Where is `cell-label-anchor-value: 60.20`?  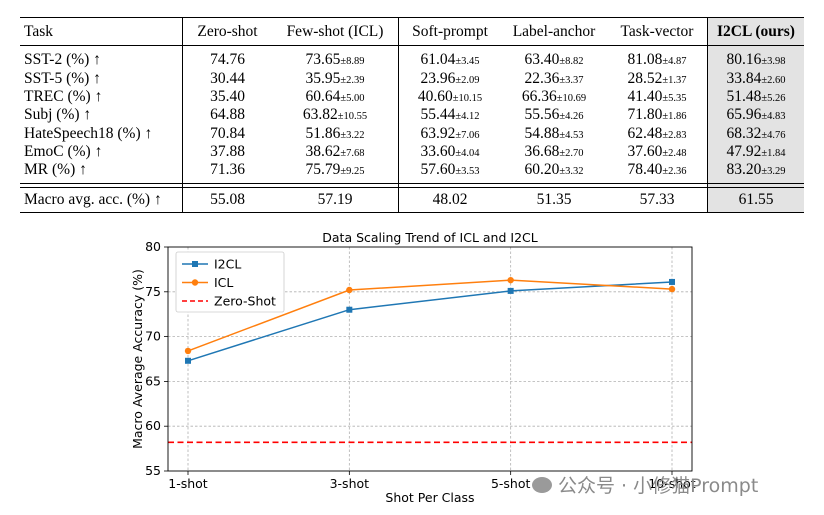
cell-label-anchor-value: 60.20 is located at coordinates (542, 170).